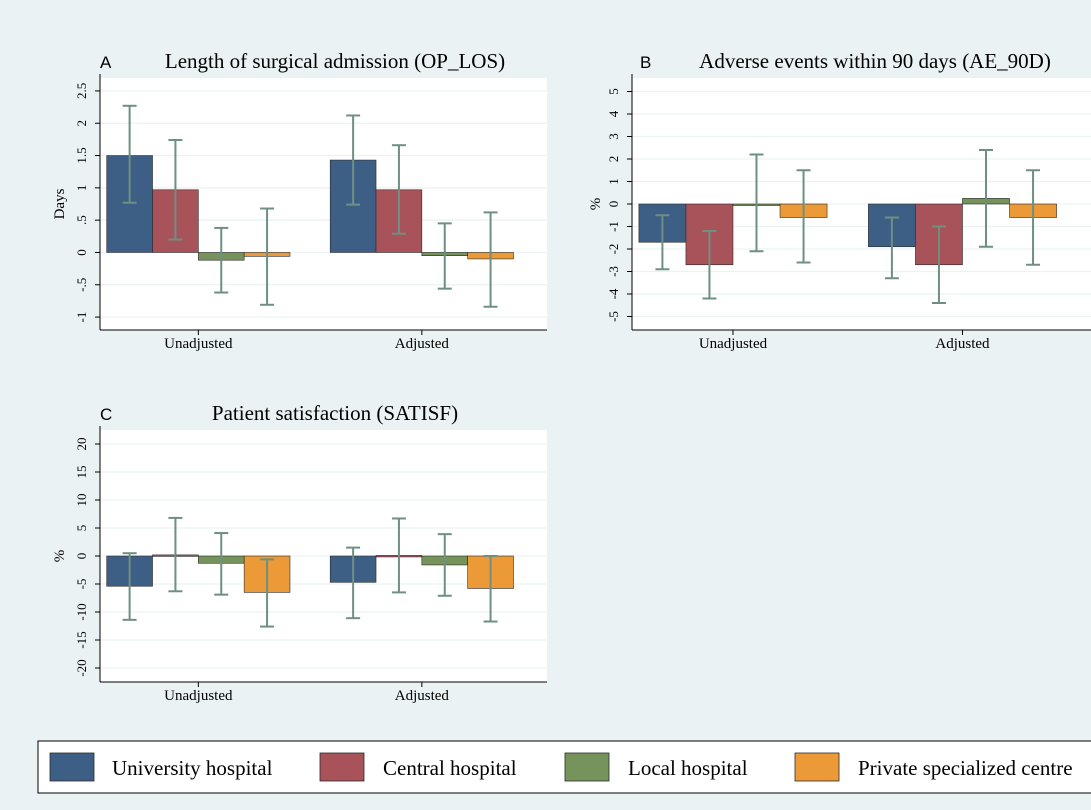  Describe the element at coordinates (81, 611) in the screenshot. I see `y-tick-label: -10` at that location.